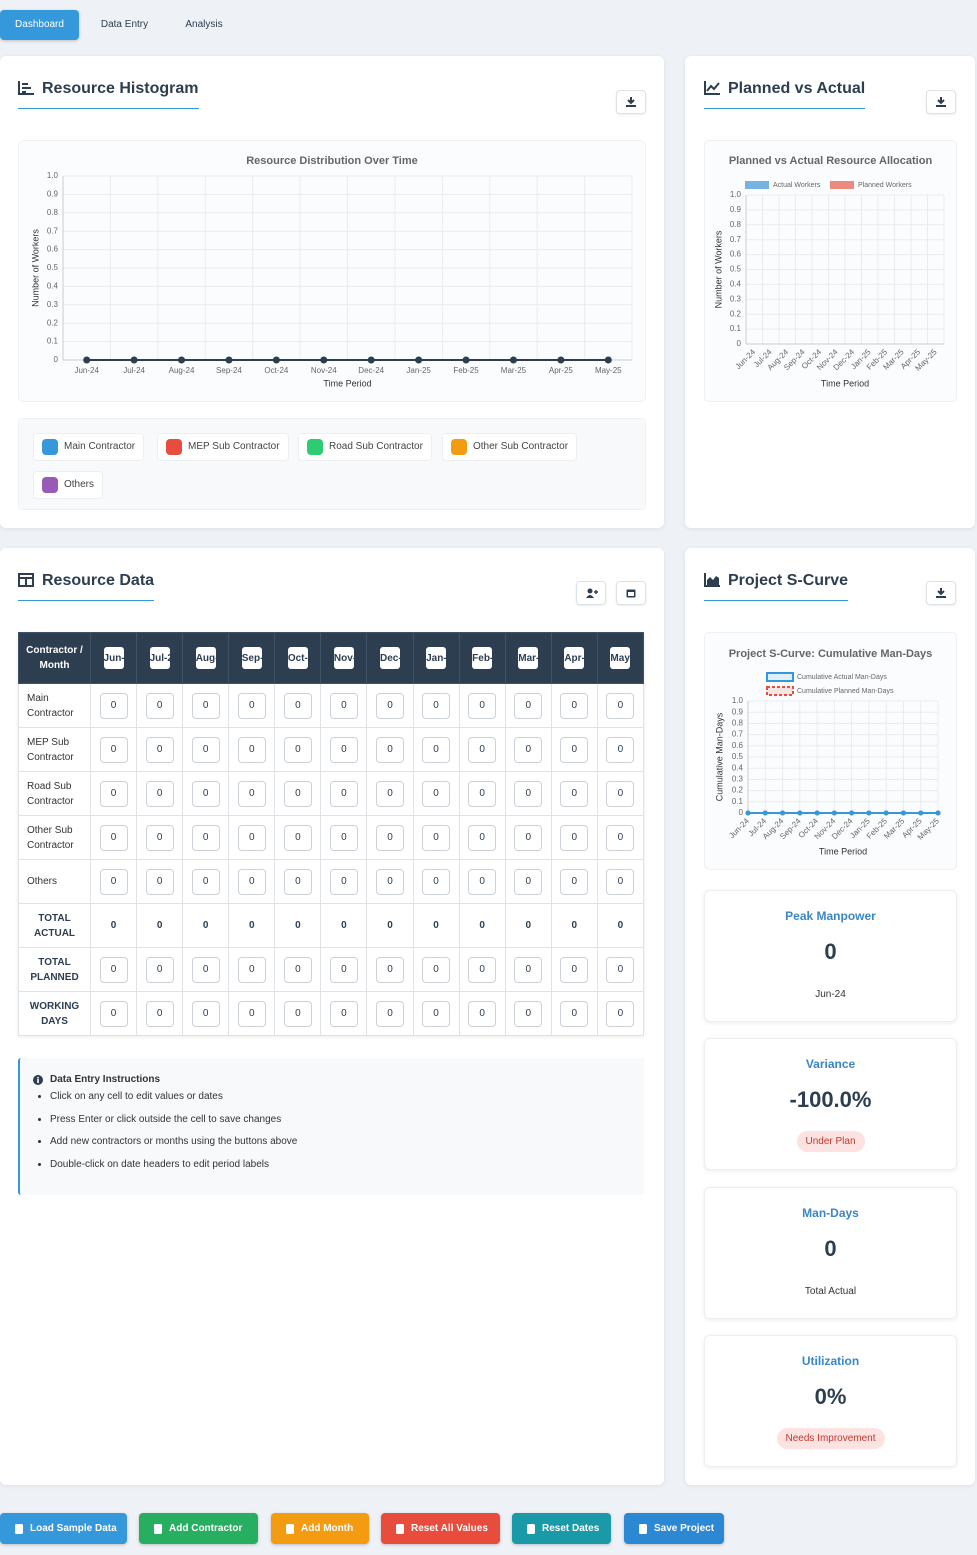 Image resolution: width=977 pixels, height=1555 pixels. What do you see at coordinates (561, 1528) in the screenshot?
I see `action-button: Reset Dates` at bounding box center [561, 1528].